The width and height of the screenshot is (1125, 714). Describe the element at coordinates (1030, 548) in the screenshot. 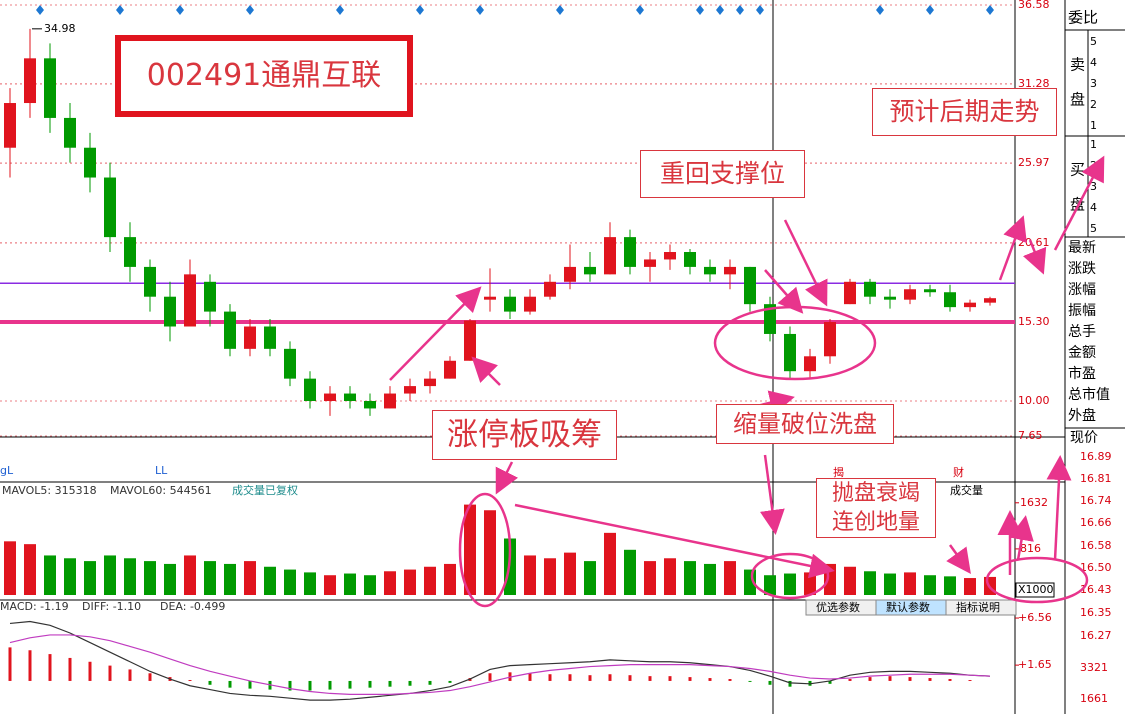

I see `y-tick-label: 816` at that location.